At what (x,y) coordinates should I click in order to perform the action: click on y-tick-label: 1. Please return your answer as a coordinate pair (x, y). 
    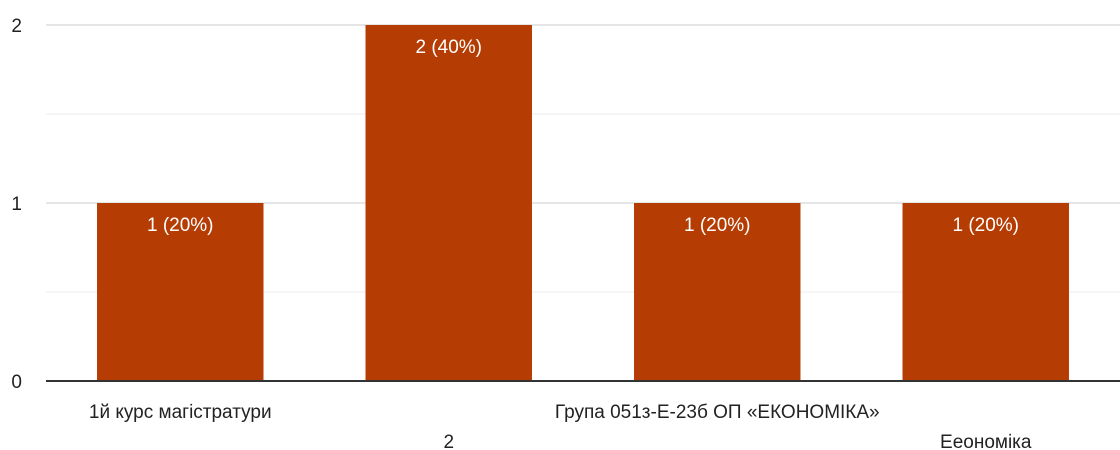
    Looking at the image, I should click on (16, 204).